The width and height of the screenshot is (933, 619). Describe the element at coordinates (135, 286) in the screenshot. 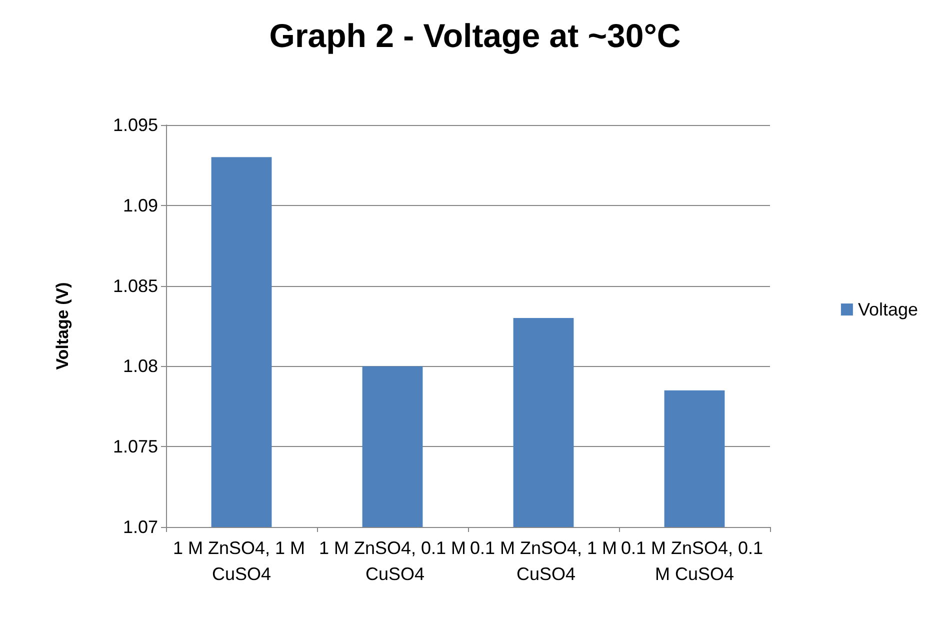

I see `y-tick-label: 1.085` at that location.